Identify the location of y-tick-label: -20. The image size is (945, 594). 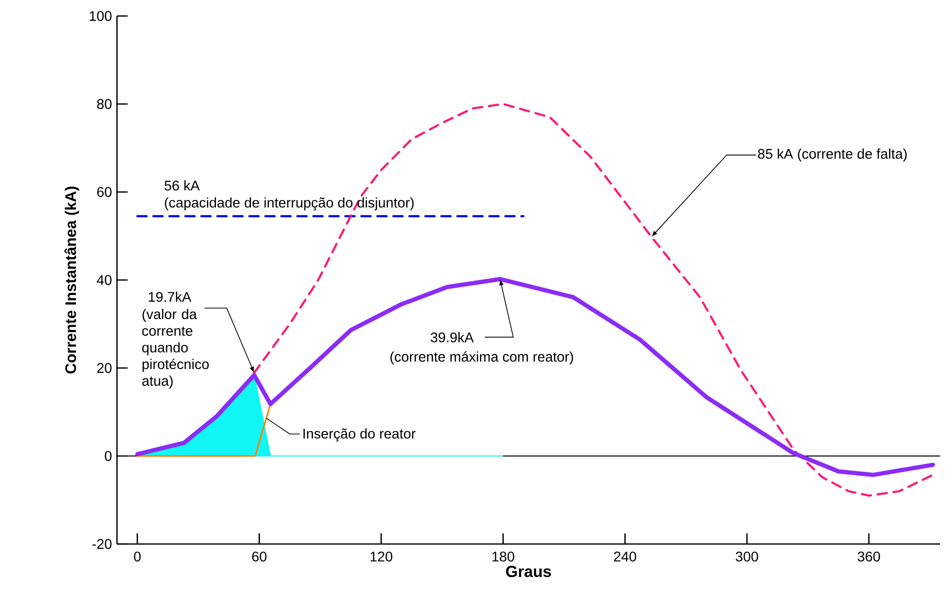
(102, 544).